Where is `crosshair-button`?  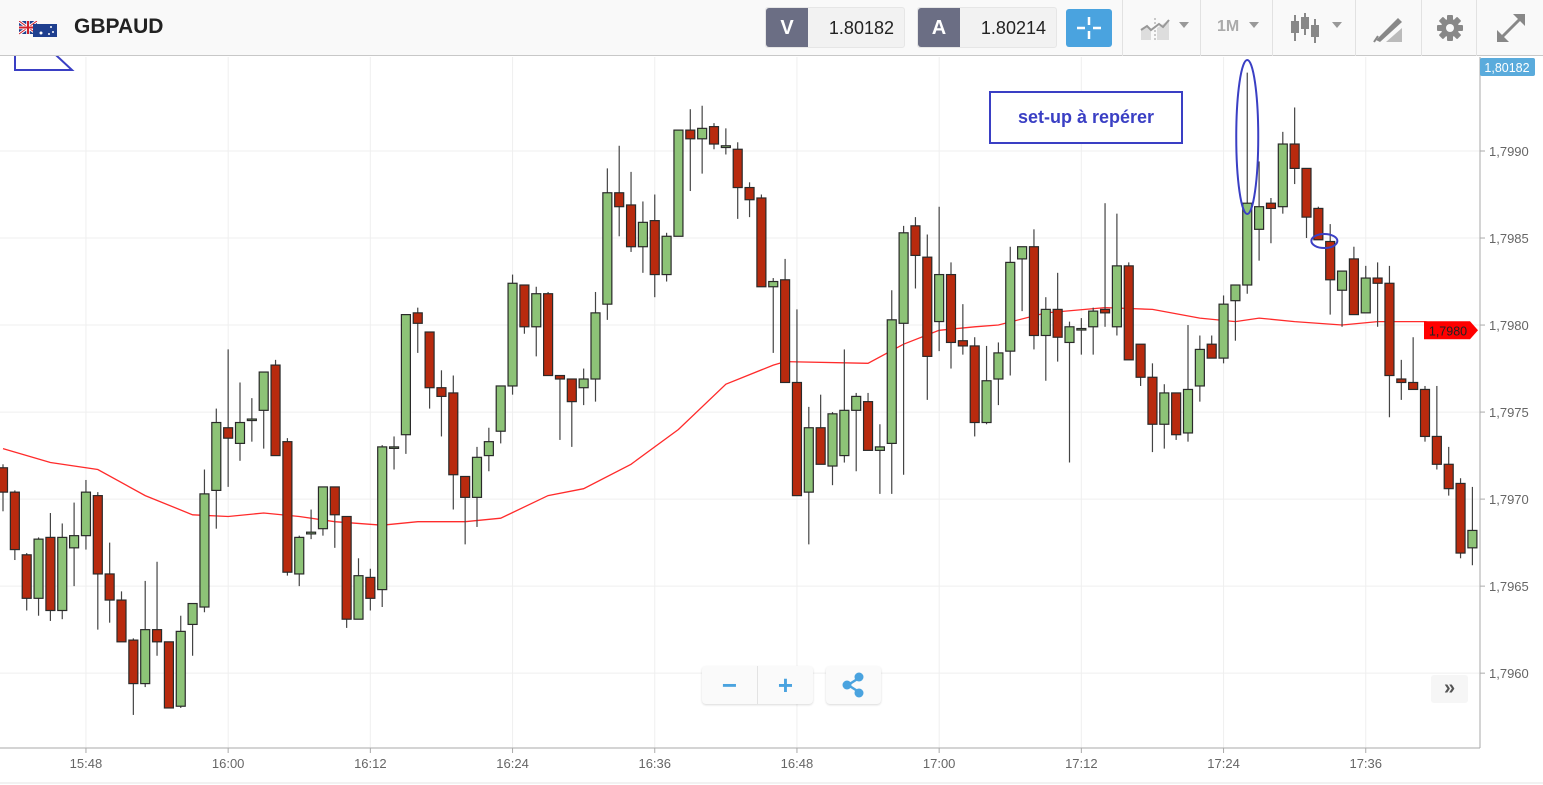
crosshair-button is located at coordinates (1089, 28).